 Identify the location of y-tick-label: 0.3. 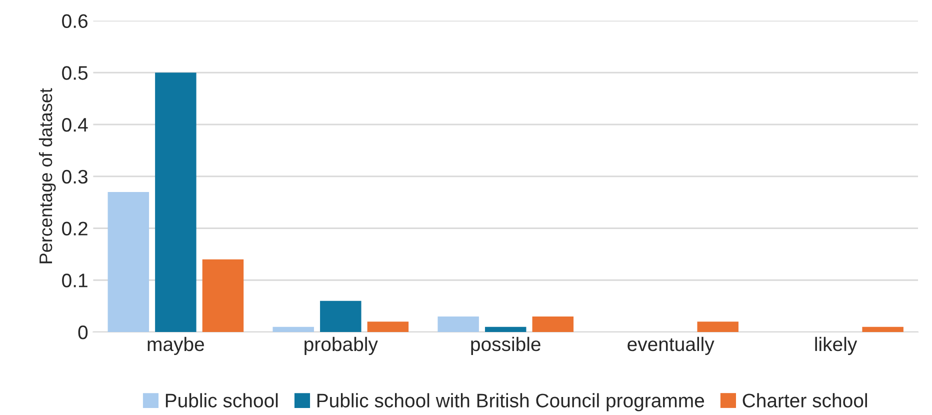
(75, 177).